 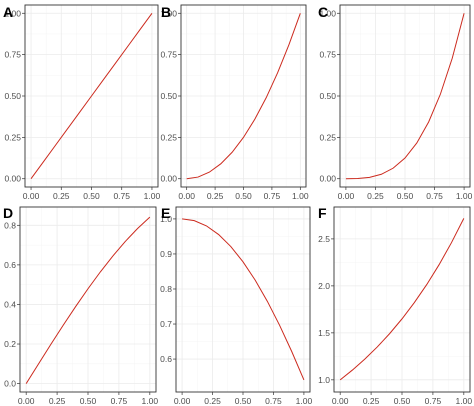 What do you see at coordinates (323, 12) in the screenshot?
I see `panel-label: C` at bounding box center [323, 12].